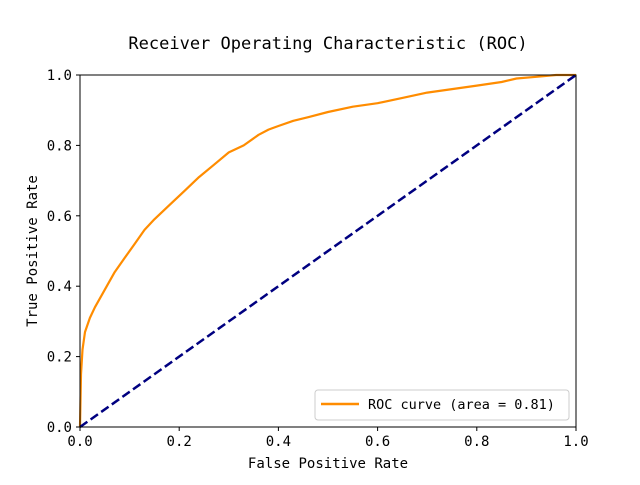 This screenshot has width=640, height=485. I want to click on x-tick-label: 0.4, so click(278, 442).